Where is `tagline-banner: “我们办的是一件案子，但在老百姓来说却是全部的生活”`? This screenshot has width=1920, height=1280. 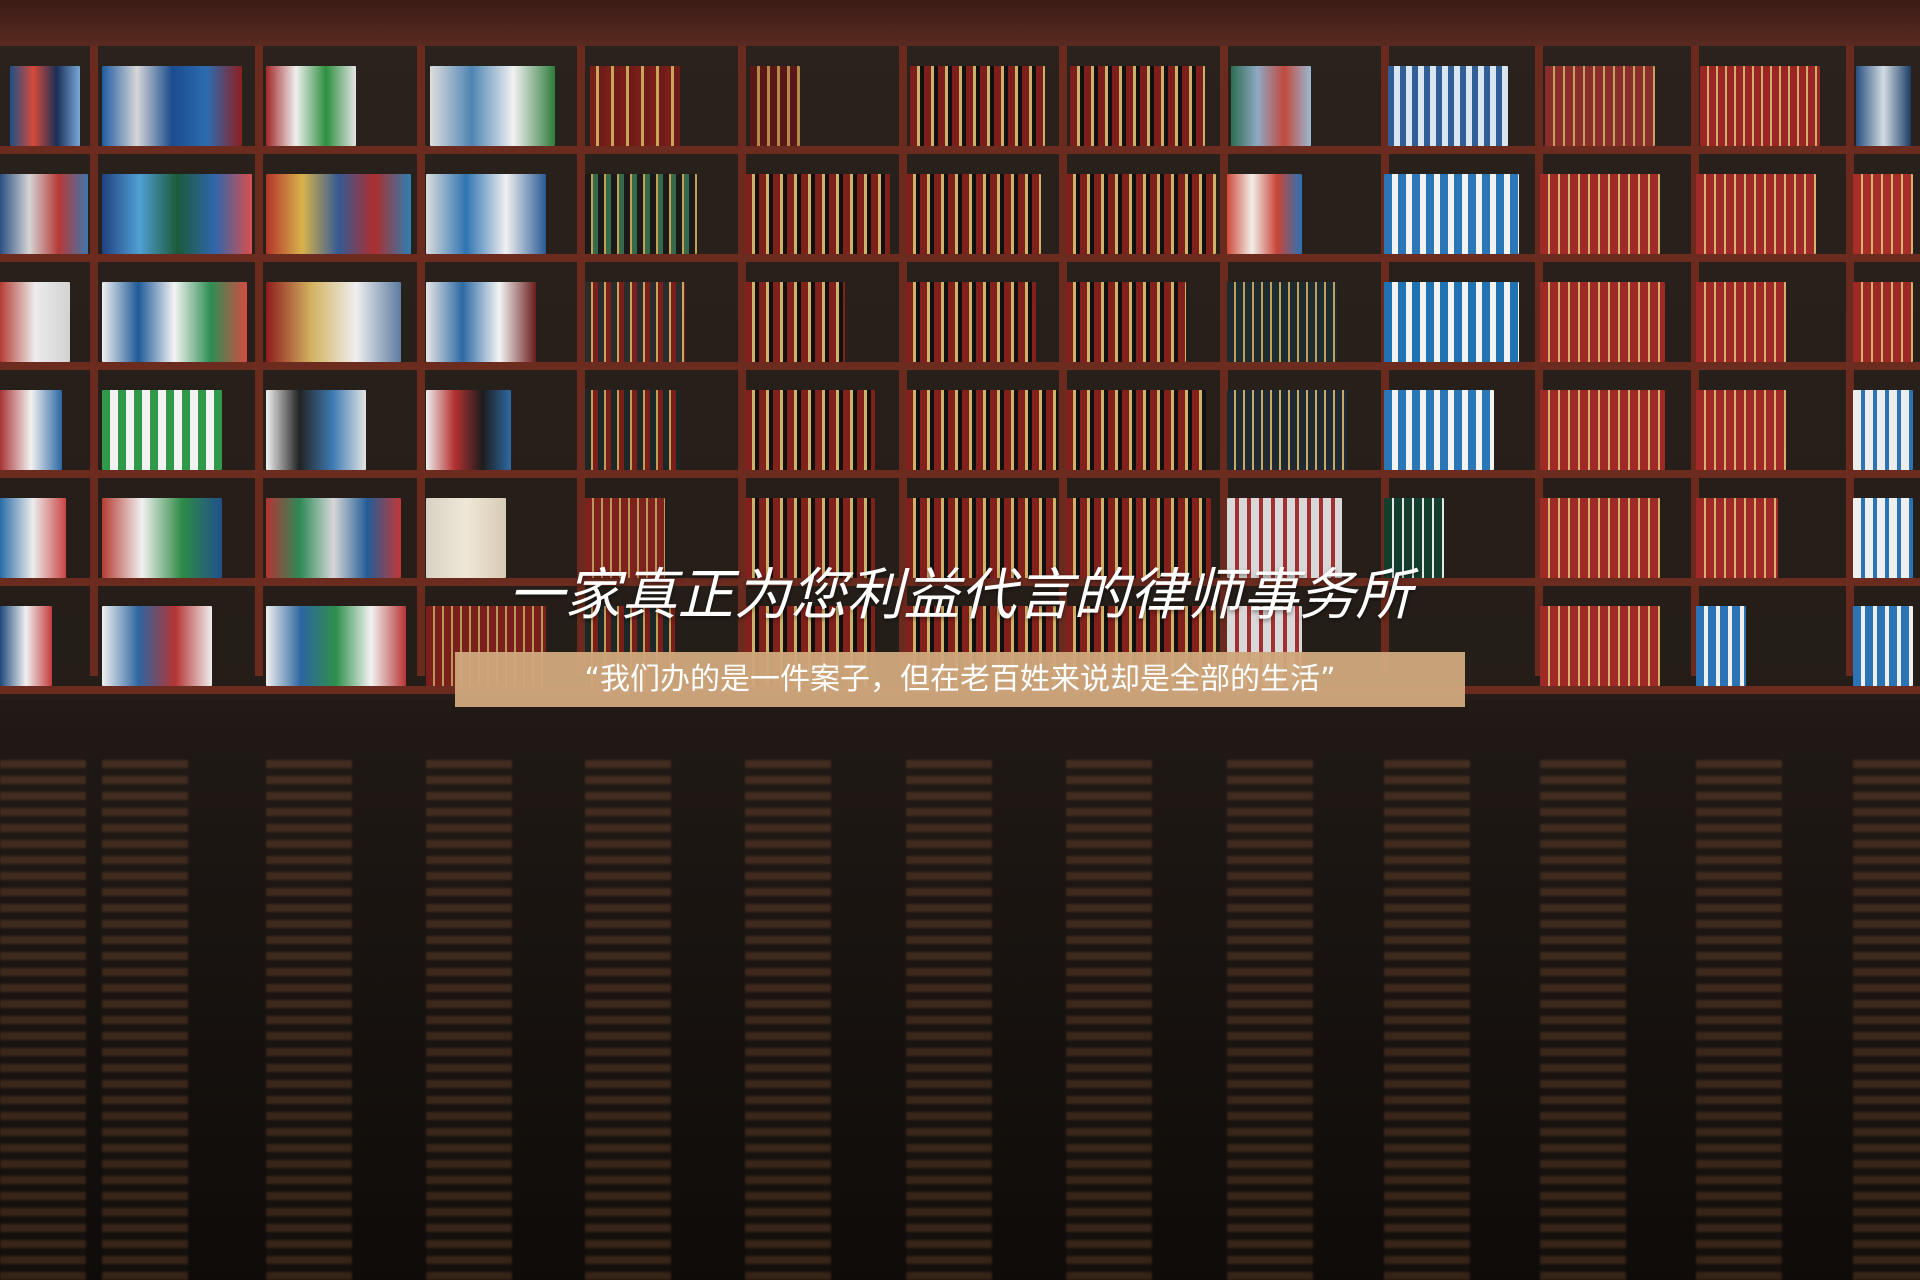 tagline-banner: “我们办的是一件案子，但在老百姓来说却是全部的生活” is located at coordinates (960, 679).